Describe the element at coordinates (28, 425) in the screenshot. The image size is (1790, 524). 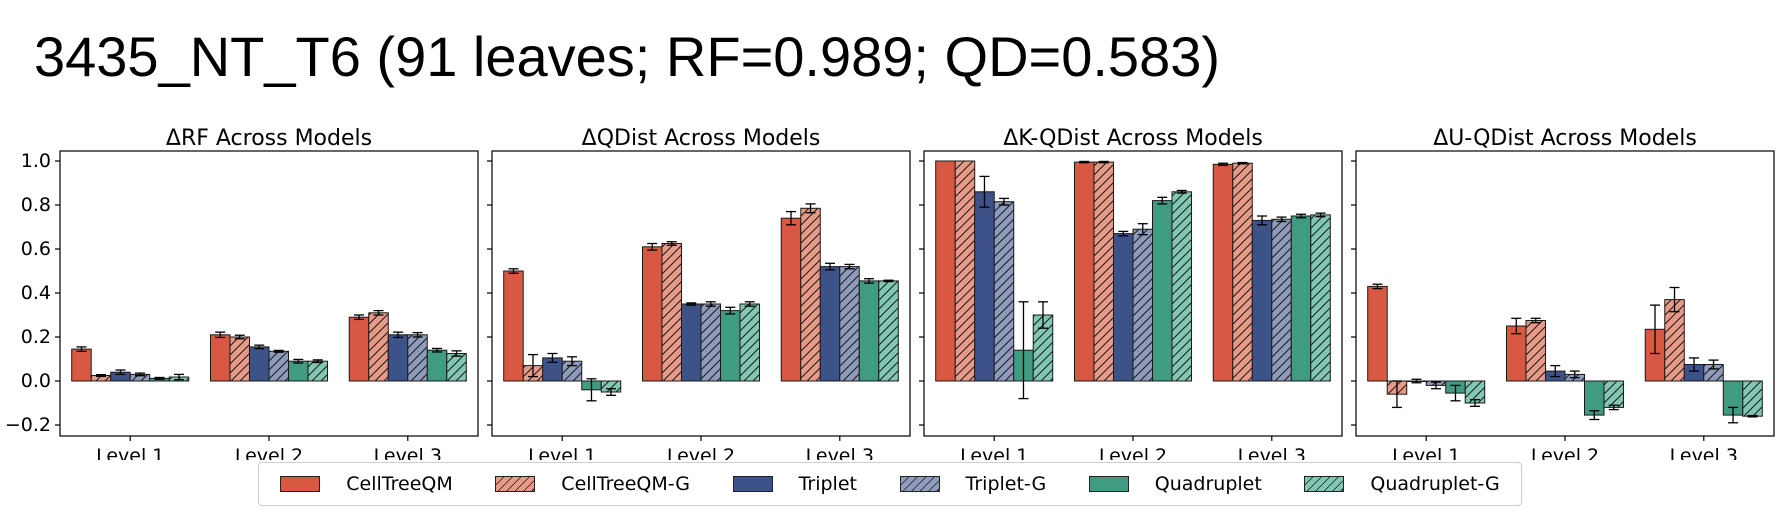
I see `y-tick-label: −0.2` at that location.